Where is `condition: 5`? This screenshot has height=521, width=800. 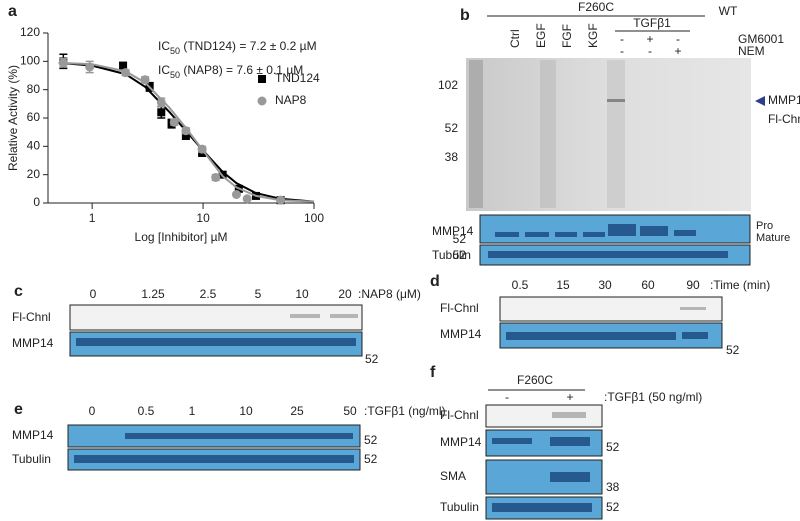 condition: 5 is located at coordinates (258, 294).